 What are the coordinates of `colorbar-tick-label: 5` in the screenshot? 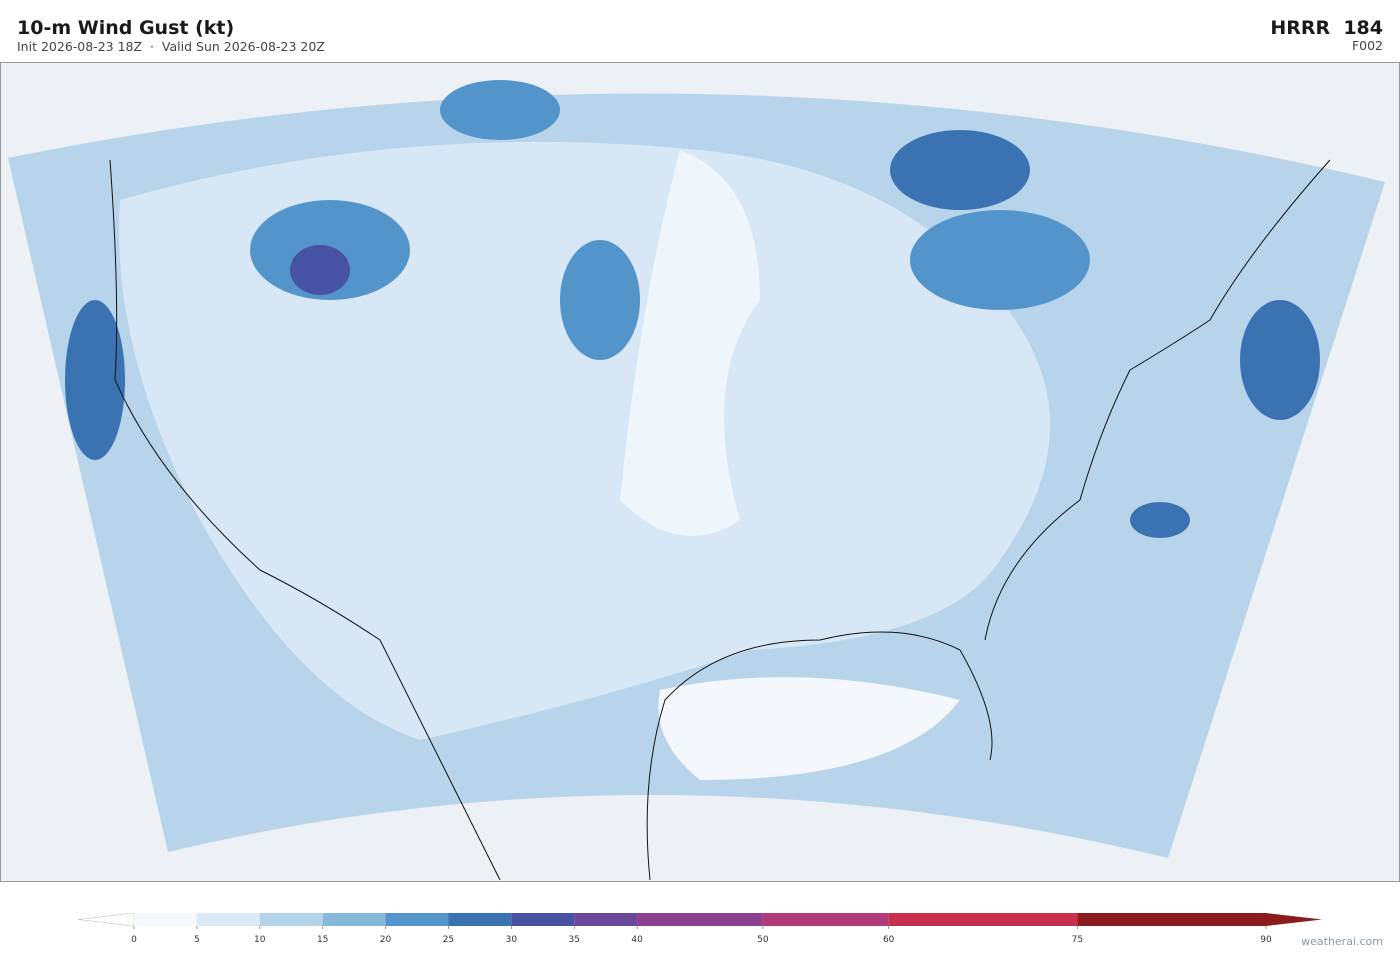 It's located at (197, 940).